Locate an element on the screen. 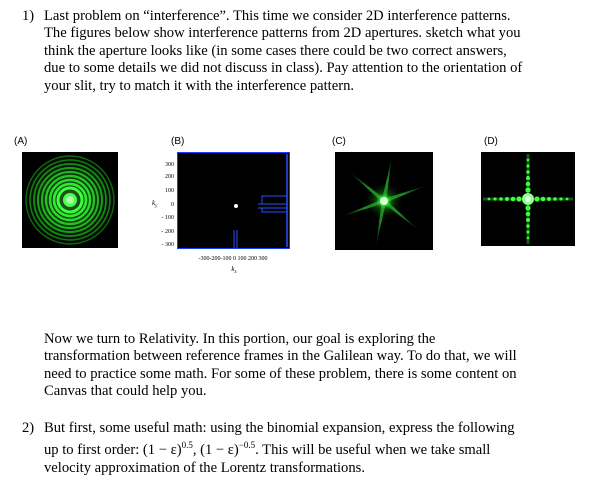 The image size is (600, 478). x-axis-label-main: k is located at coordinates (233, 269).